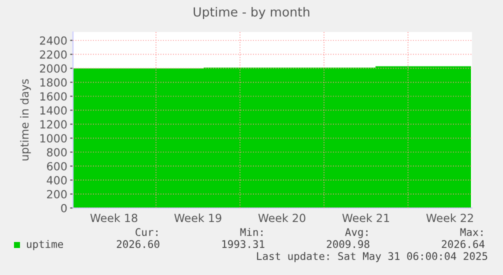 The image size is (503, 275). I want to click on y-tick-label: 1800, so click(53, 82).